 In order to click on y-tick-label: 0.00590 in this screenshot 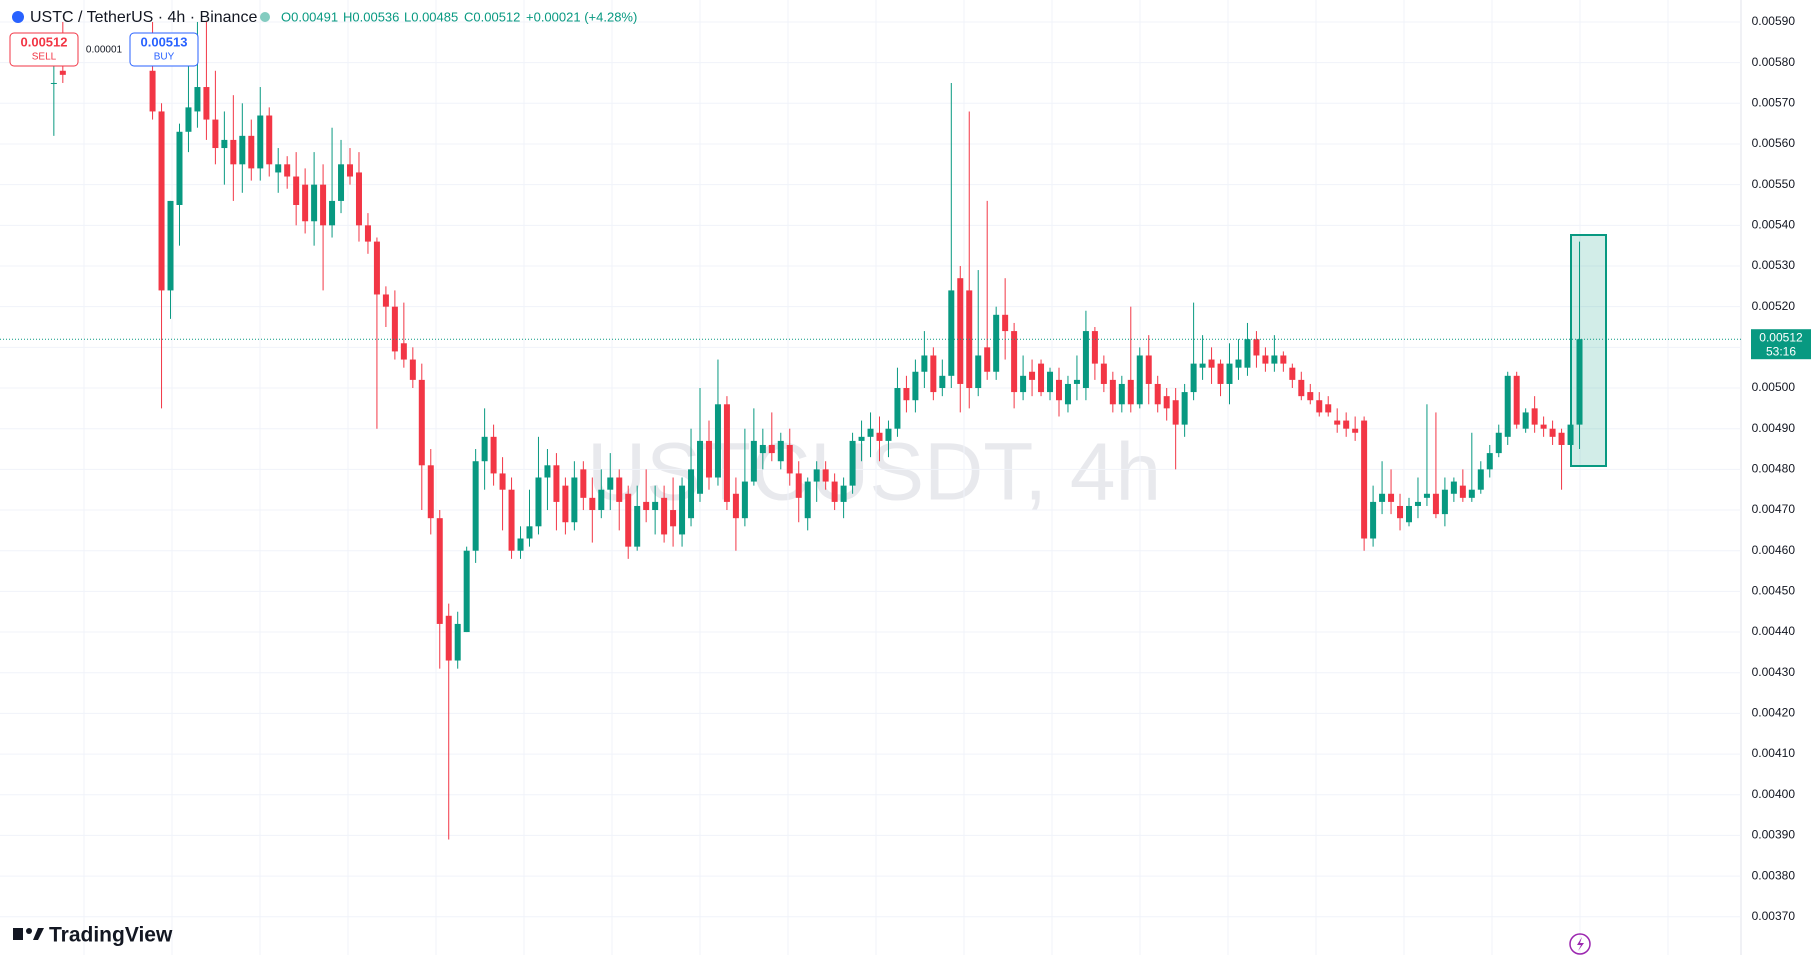, I will do `click(1774, 21)`.